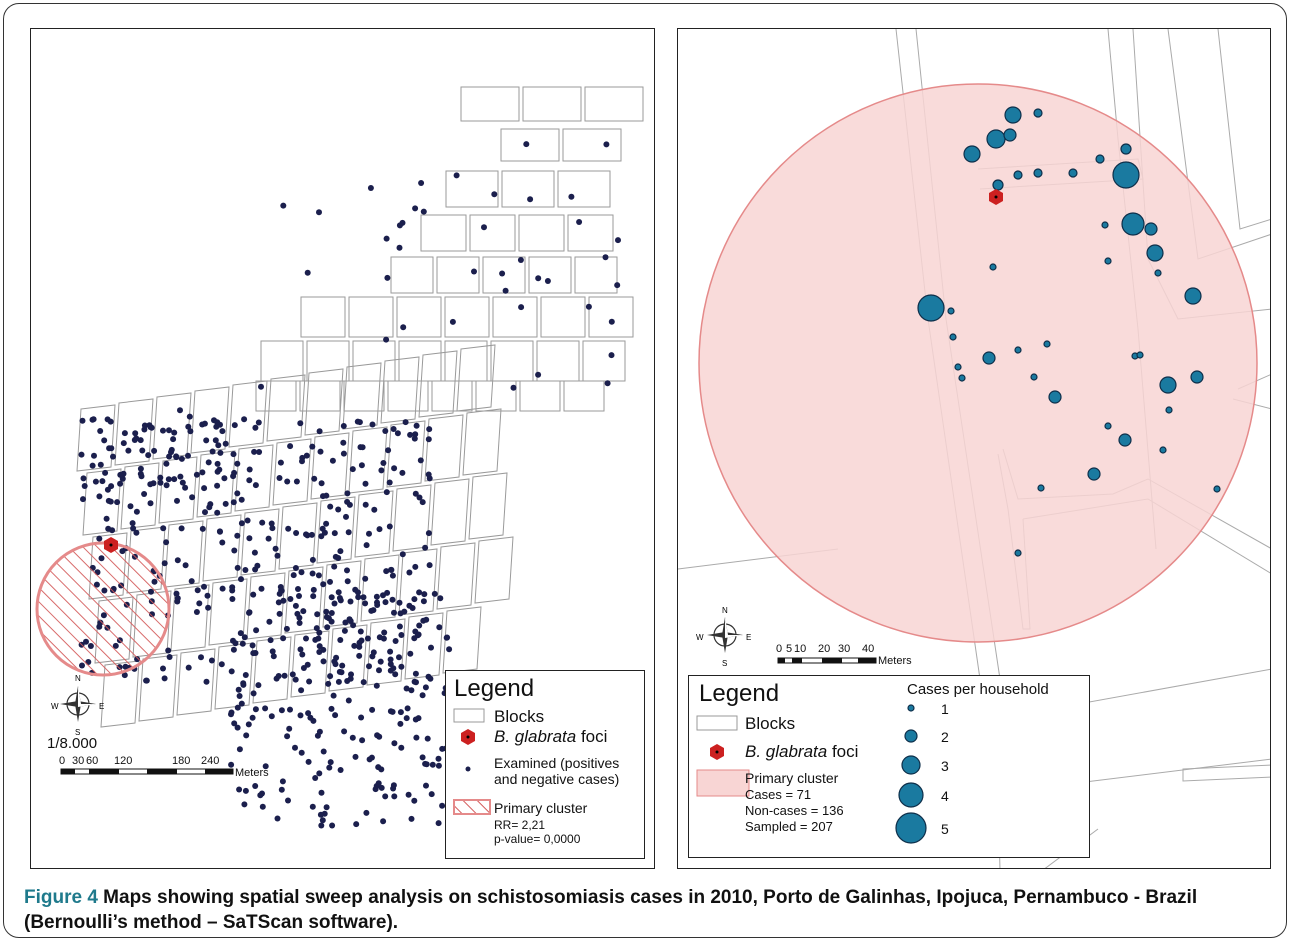 Image resolution: width=1290 pixels, height=941 pixels. Describe the element at coordinates (123, 761) in the screenshot. I see `scale-tick-120: 120` at that location.